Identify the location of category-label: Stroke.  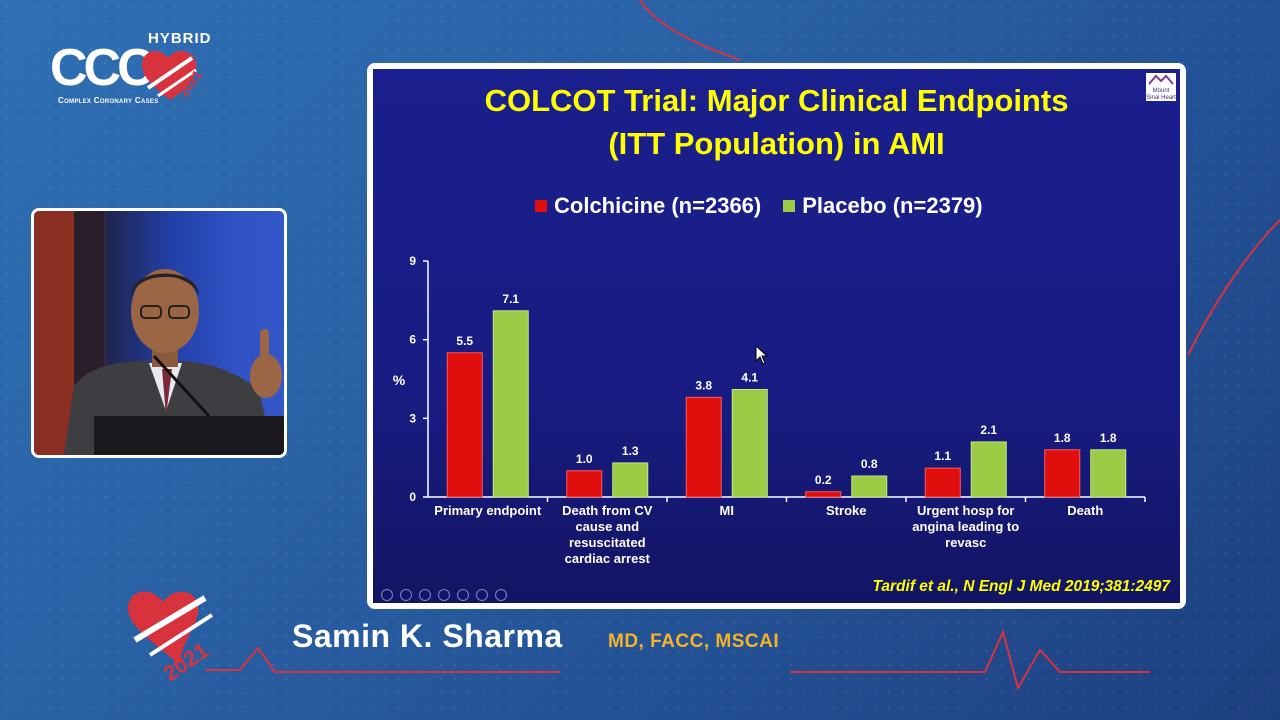
(846, 510).